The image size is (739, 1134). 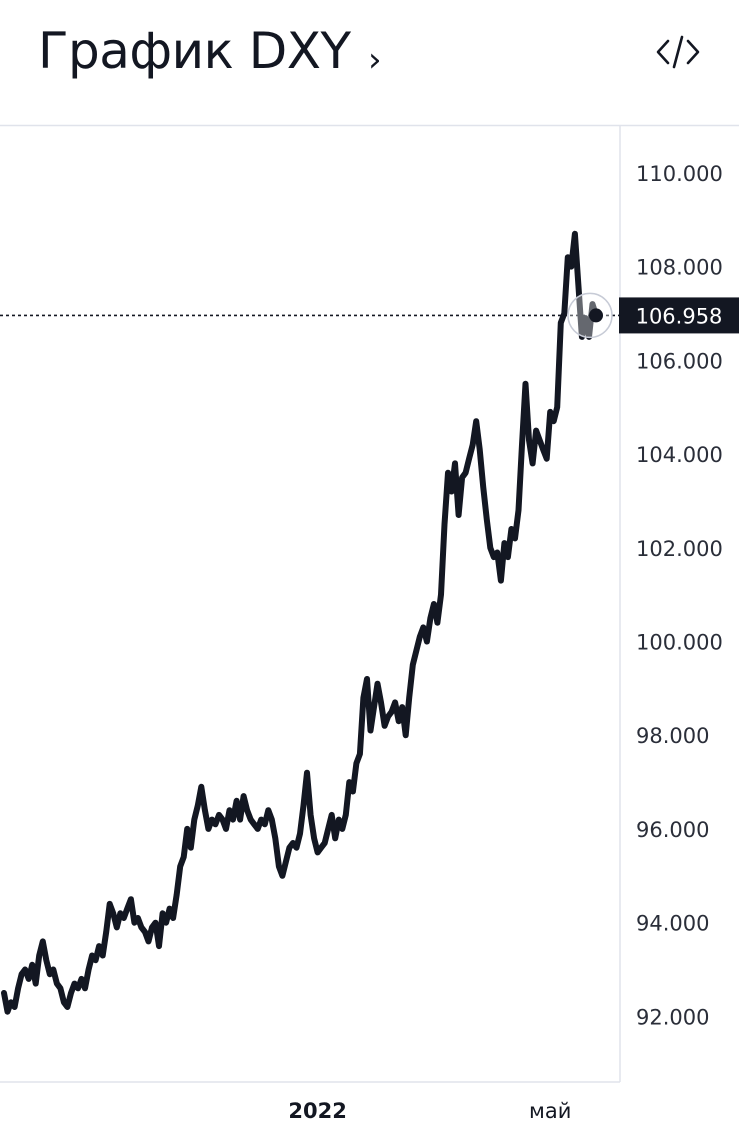 What do you see at coordinates (679, 549) in the screenshot?
I see `y-tick-label: 102.000` at bounding box center [679, 549].